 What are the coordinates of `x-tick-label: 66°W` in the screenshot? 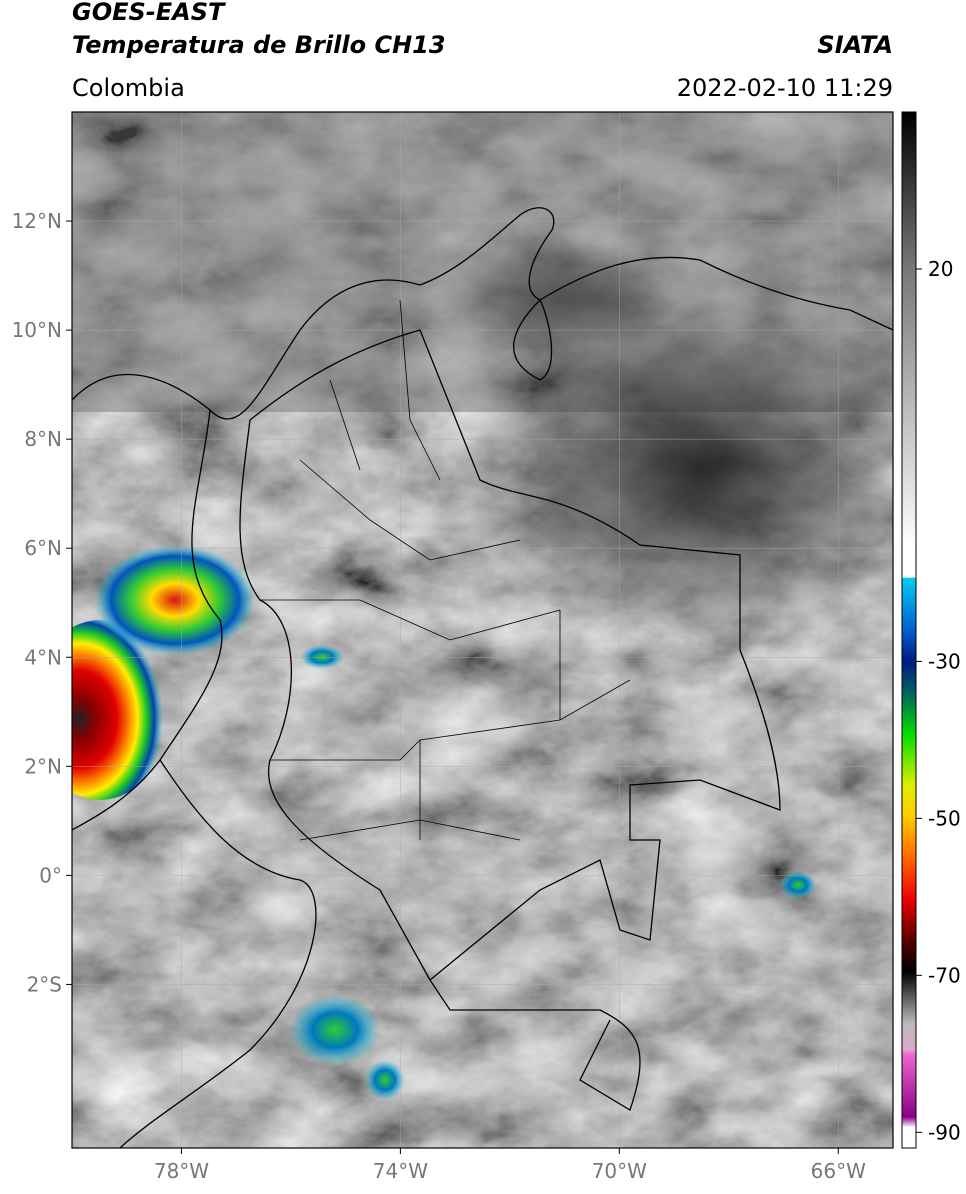 It's located at (838, 1171).